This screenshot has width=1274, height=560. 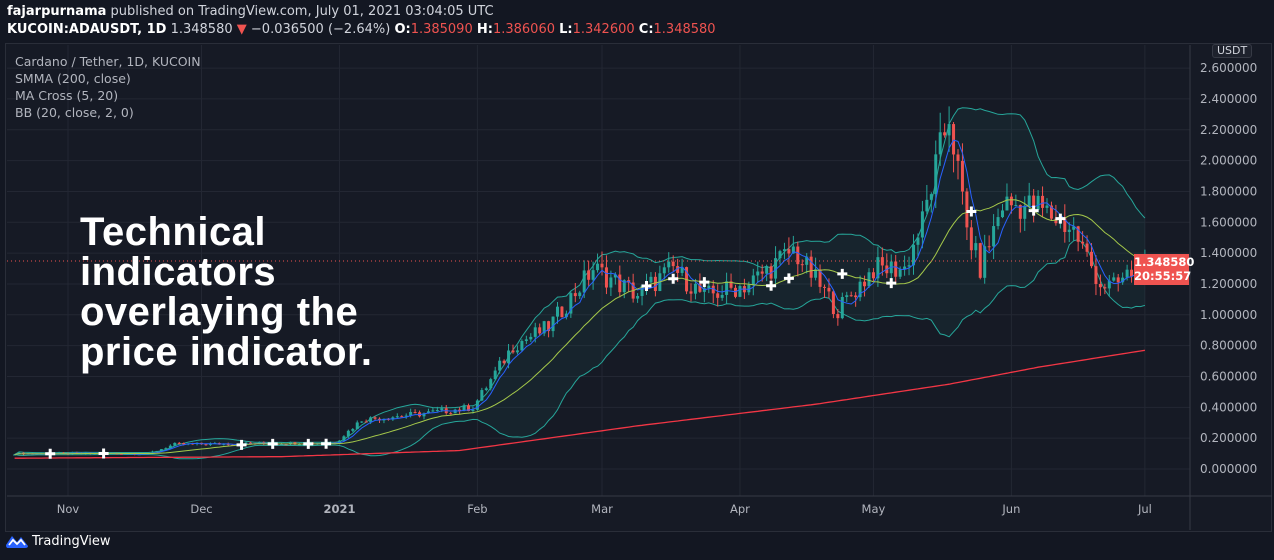 What do you see at coordinates (684, 29) in the screenshot?
I see `close-value: 1.348580` at bounding box center [684, 29].